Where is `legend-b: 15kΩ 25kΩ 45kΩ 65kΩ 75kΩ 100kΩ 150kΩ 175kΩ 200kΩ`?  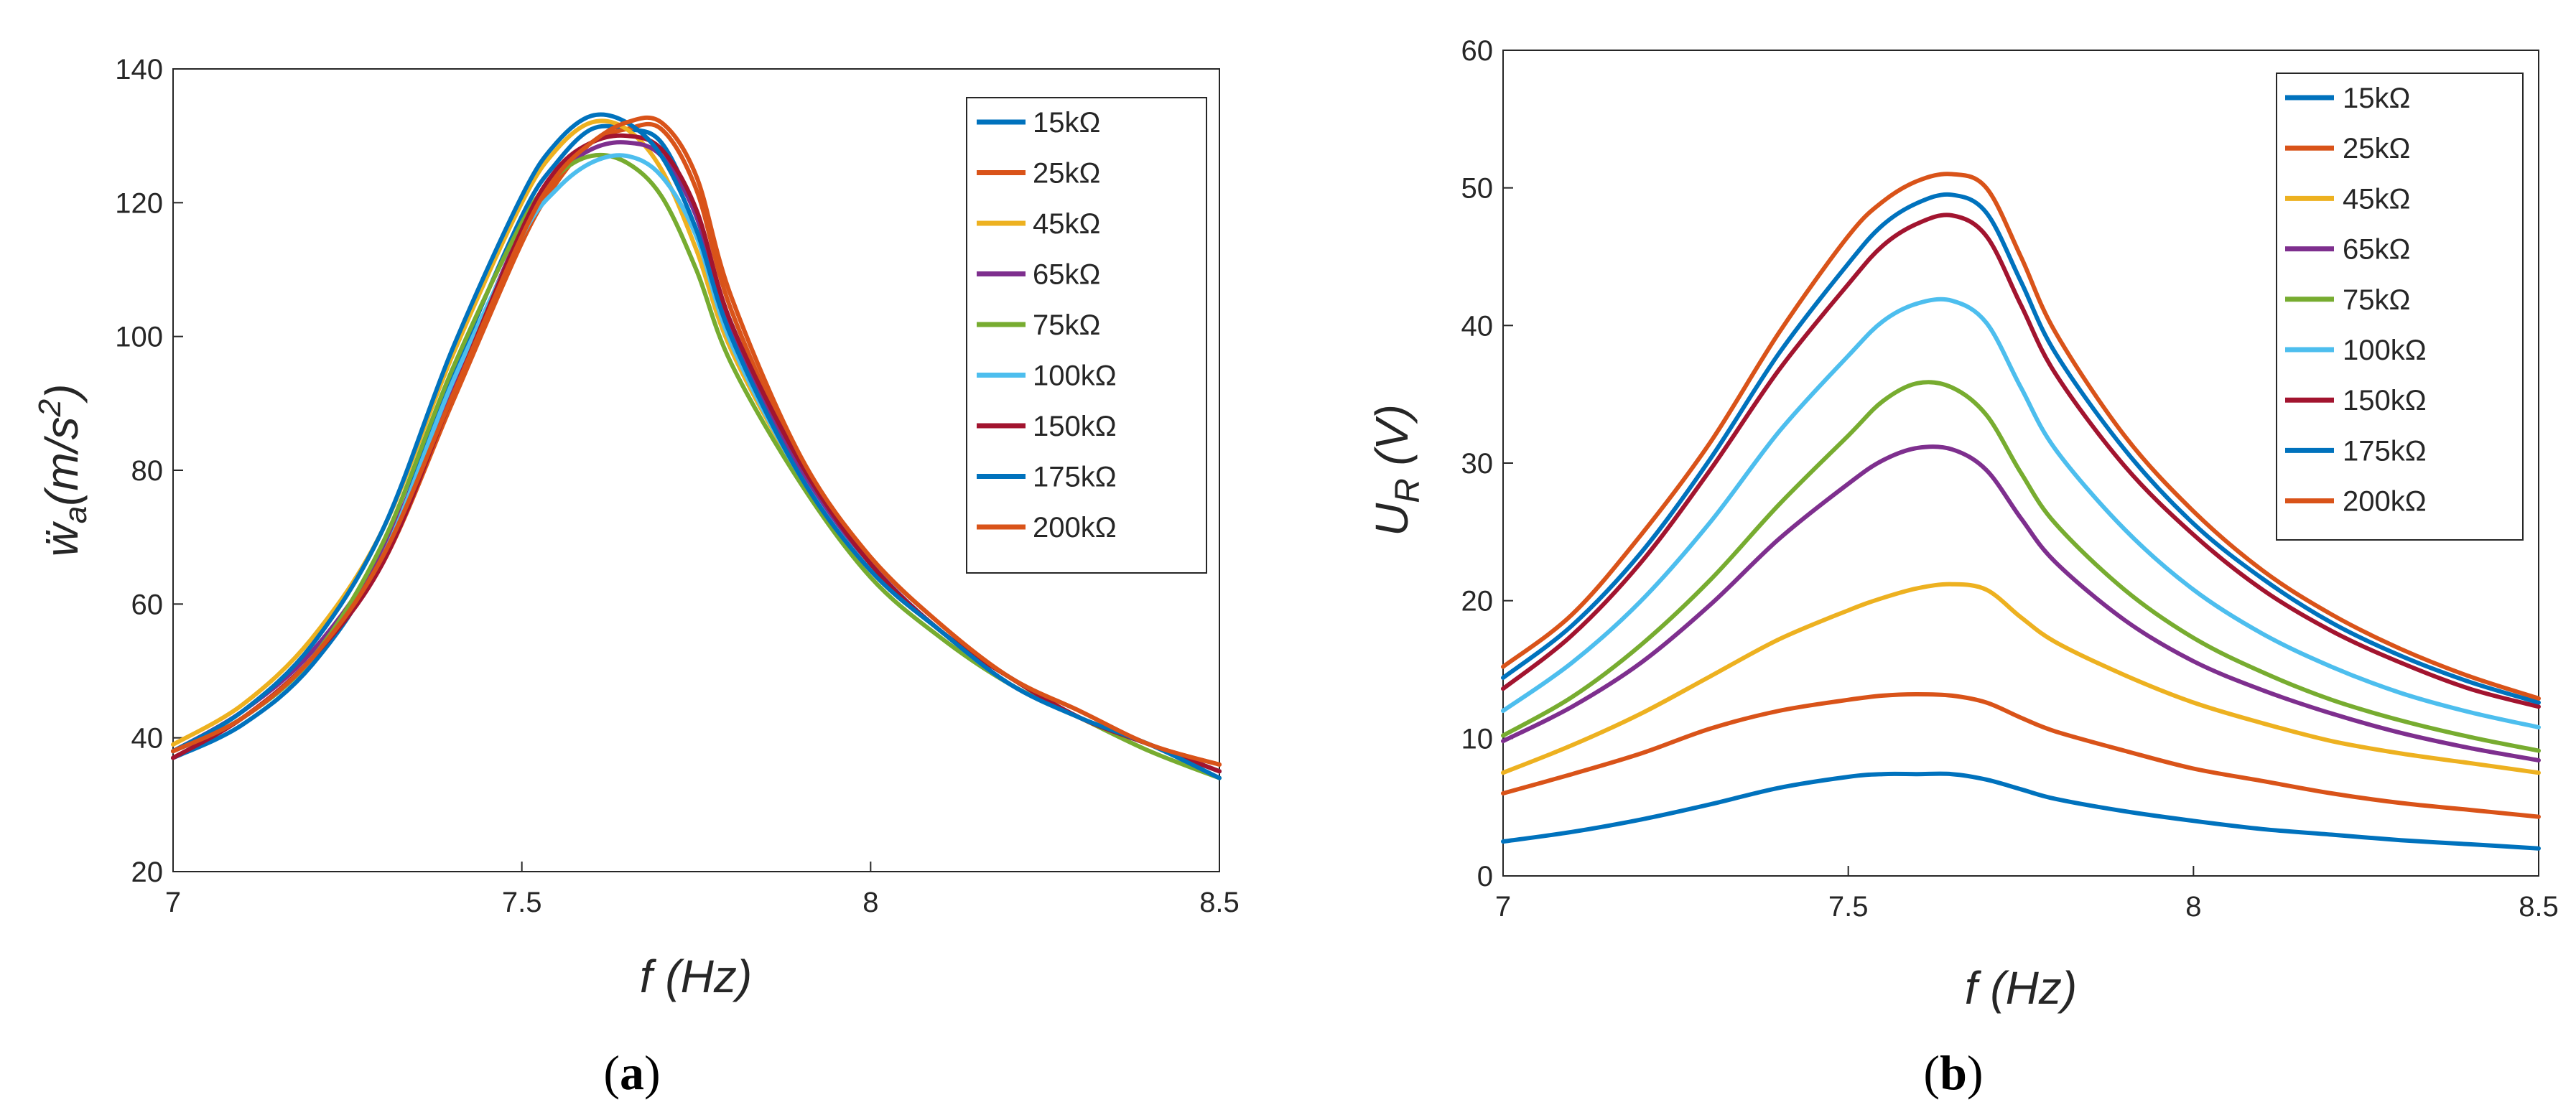
legend-b: 15kΩ 25kΩ 45kΩ 65kΩ 75kΩ 100kΩ 150kΩ 175kΩ 200kΩ is located at coordinates (2400, 307).